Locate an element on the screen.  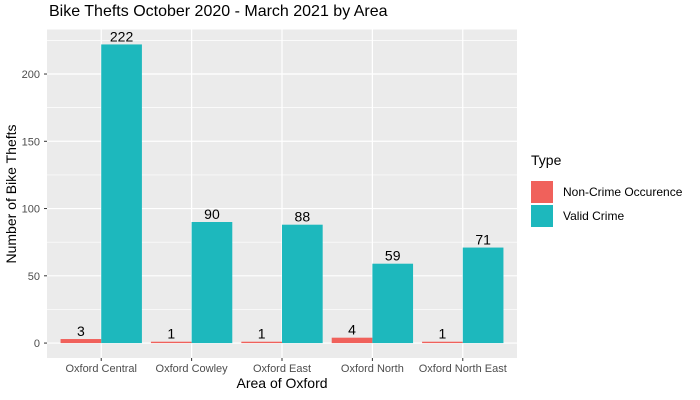
x-tick-label: Oxford East is located at coordinates (282, 369).